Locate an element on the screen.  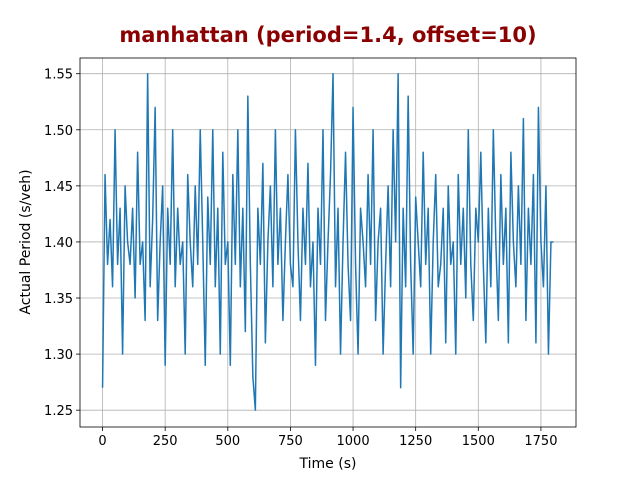
y-tick-label: 1.40 is located at coordinates (58, 243).